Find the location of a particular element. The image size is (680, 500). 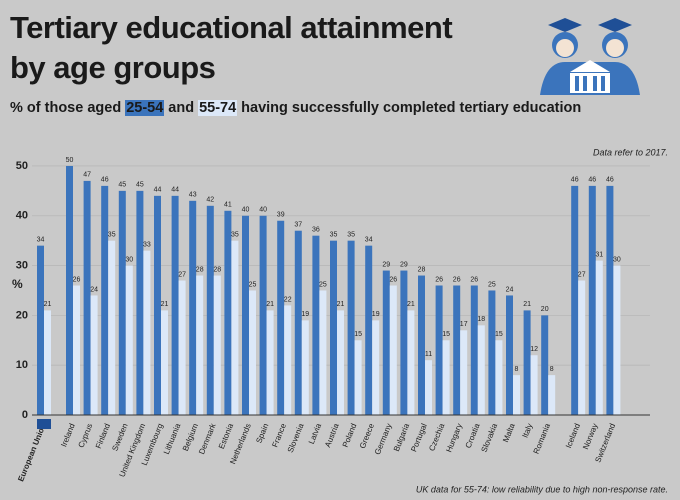

data-label: 22 is located at coordinates (288, 299).